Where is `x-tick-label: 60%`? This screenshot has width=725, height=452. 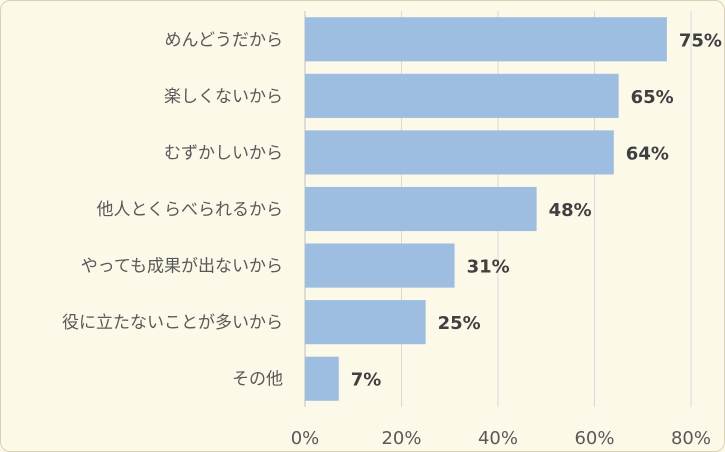
x-tick-label: 60% is located at coordinates (594, 438).